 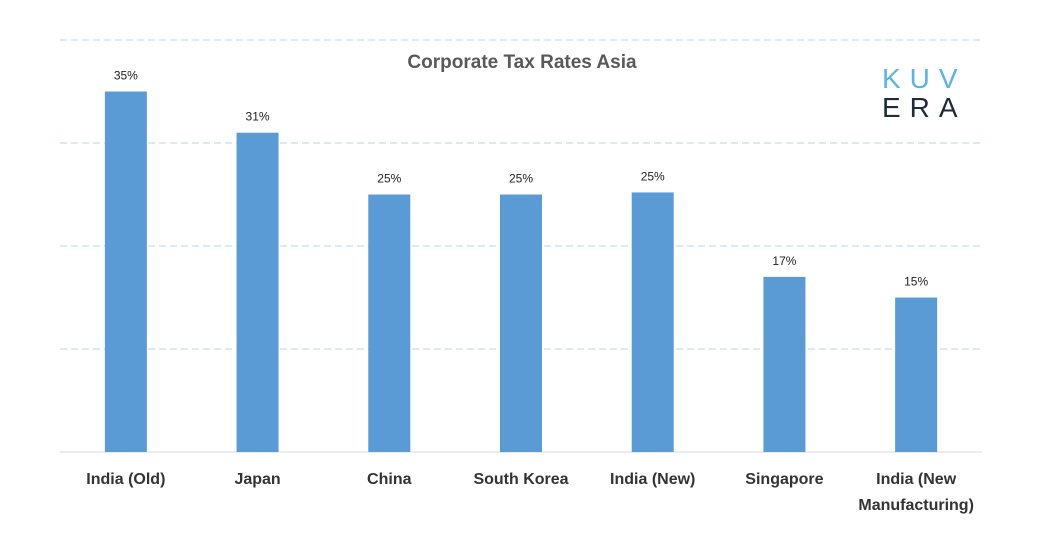 I want to click on logo-line-1: KUV, so click(x=924, y=78).